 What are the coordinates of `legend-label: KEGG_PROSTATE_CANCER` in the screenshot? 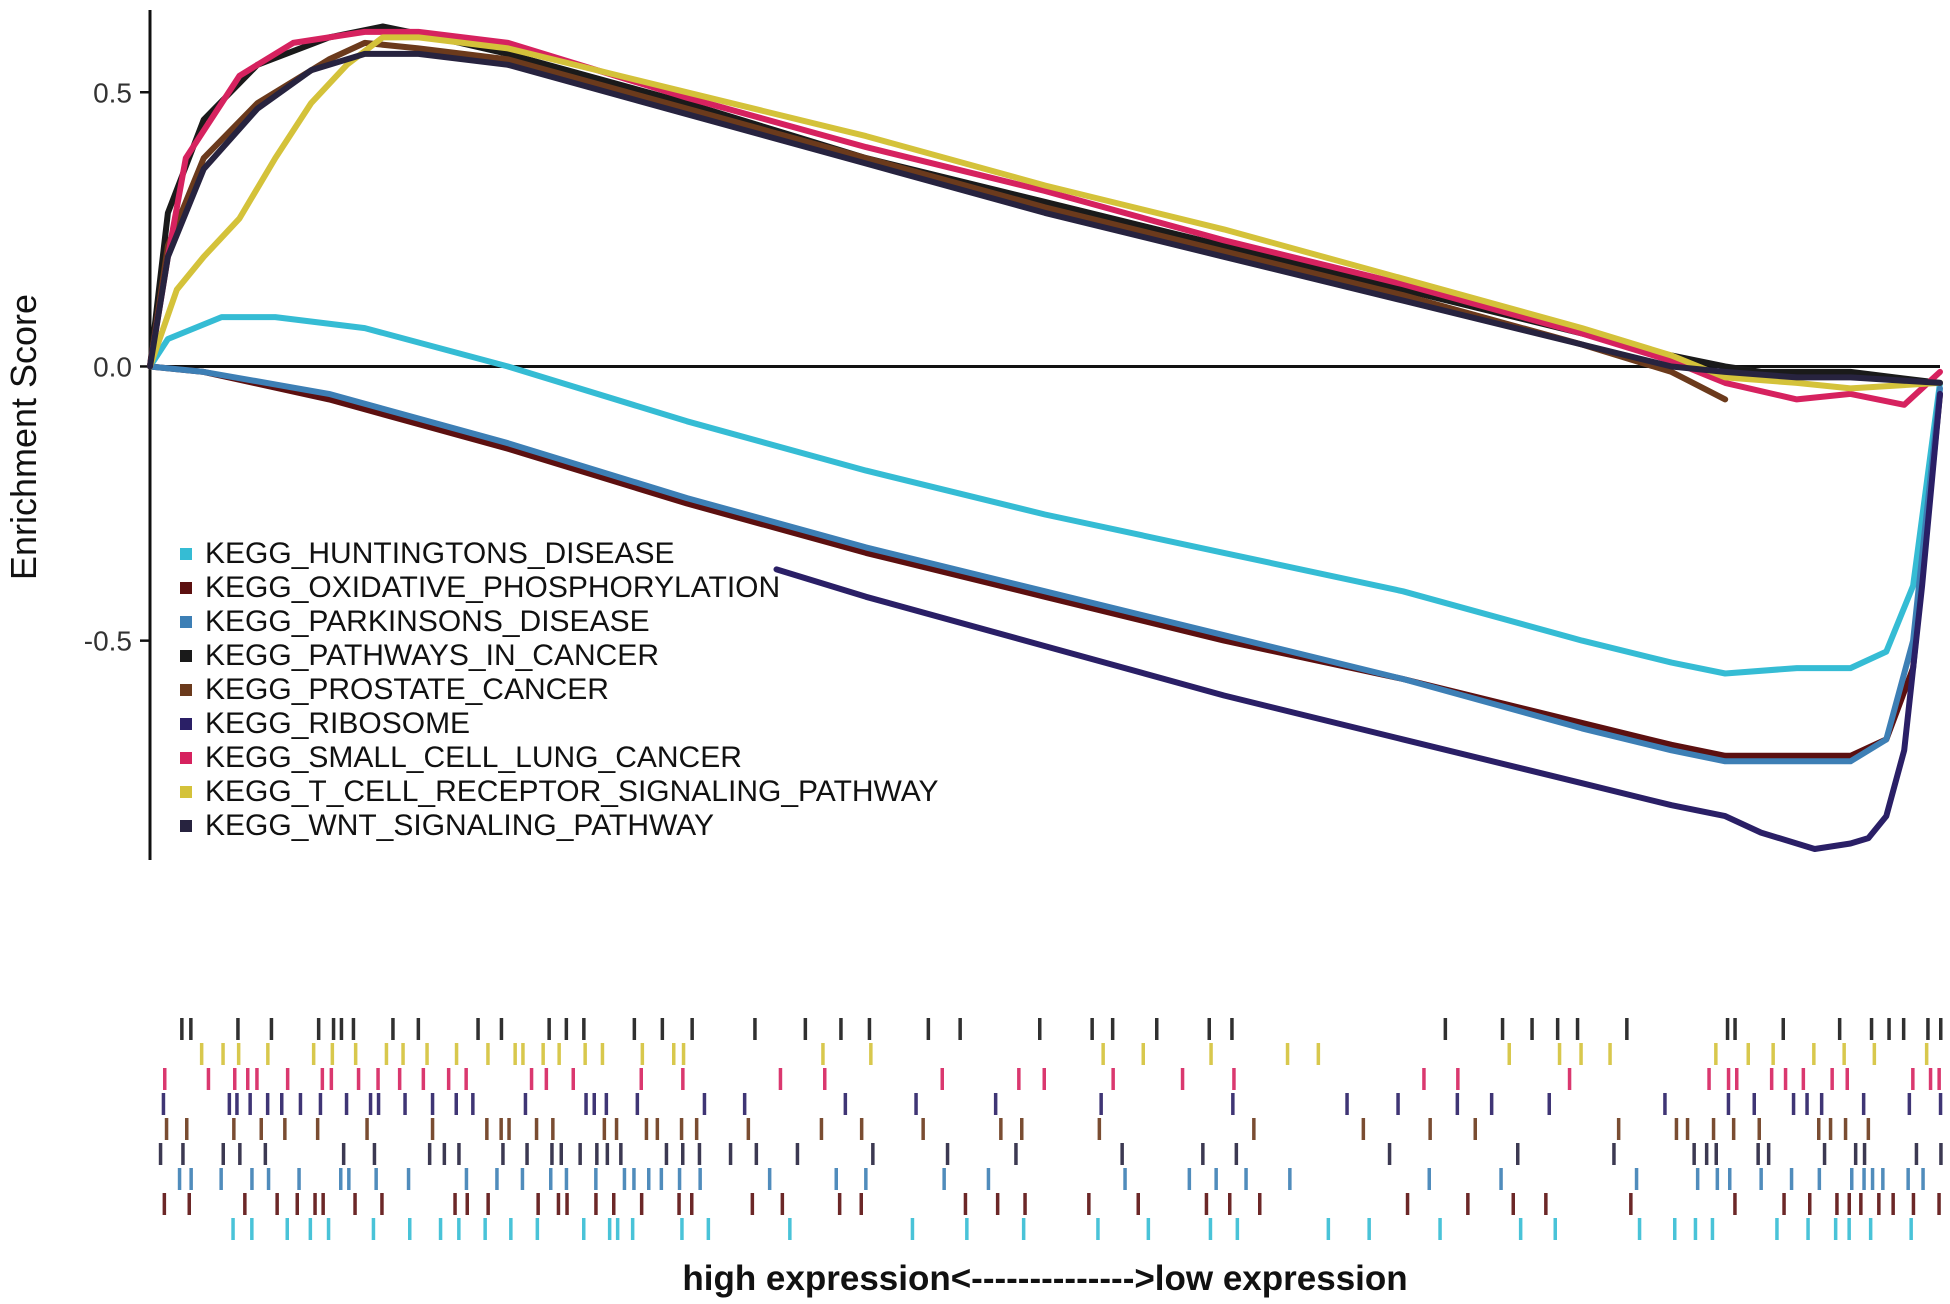 It's located at (407, 689).